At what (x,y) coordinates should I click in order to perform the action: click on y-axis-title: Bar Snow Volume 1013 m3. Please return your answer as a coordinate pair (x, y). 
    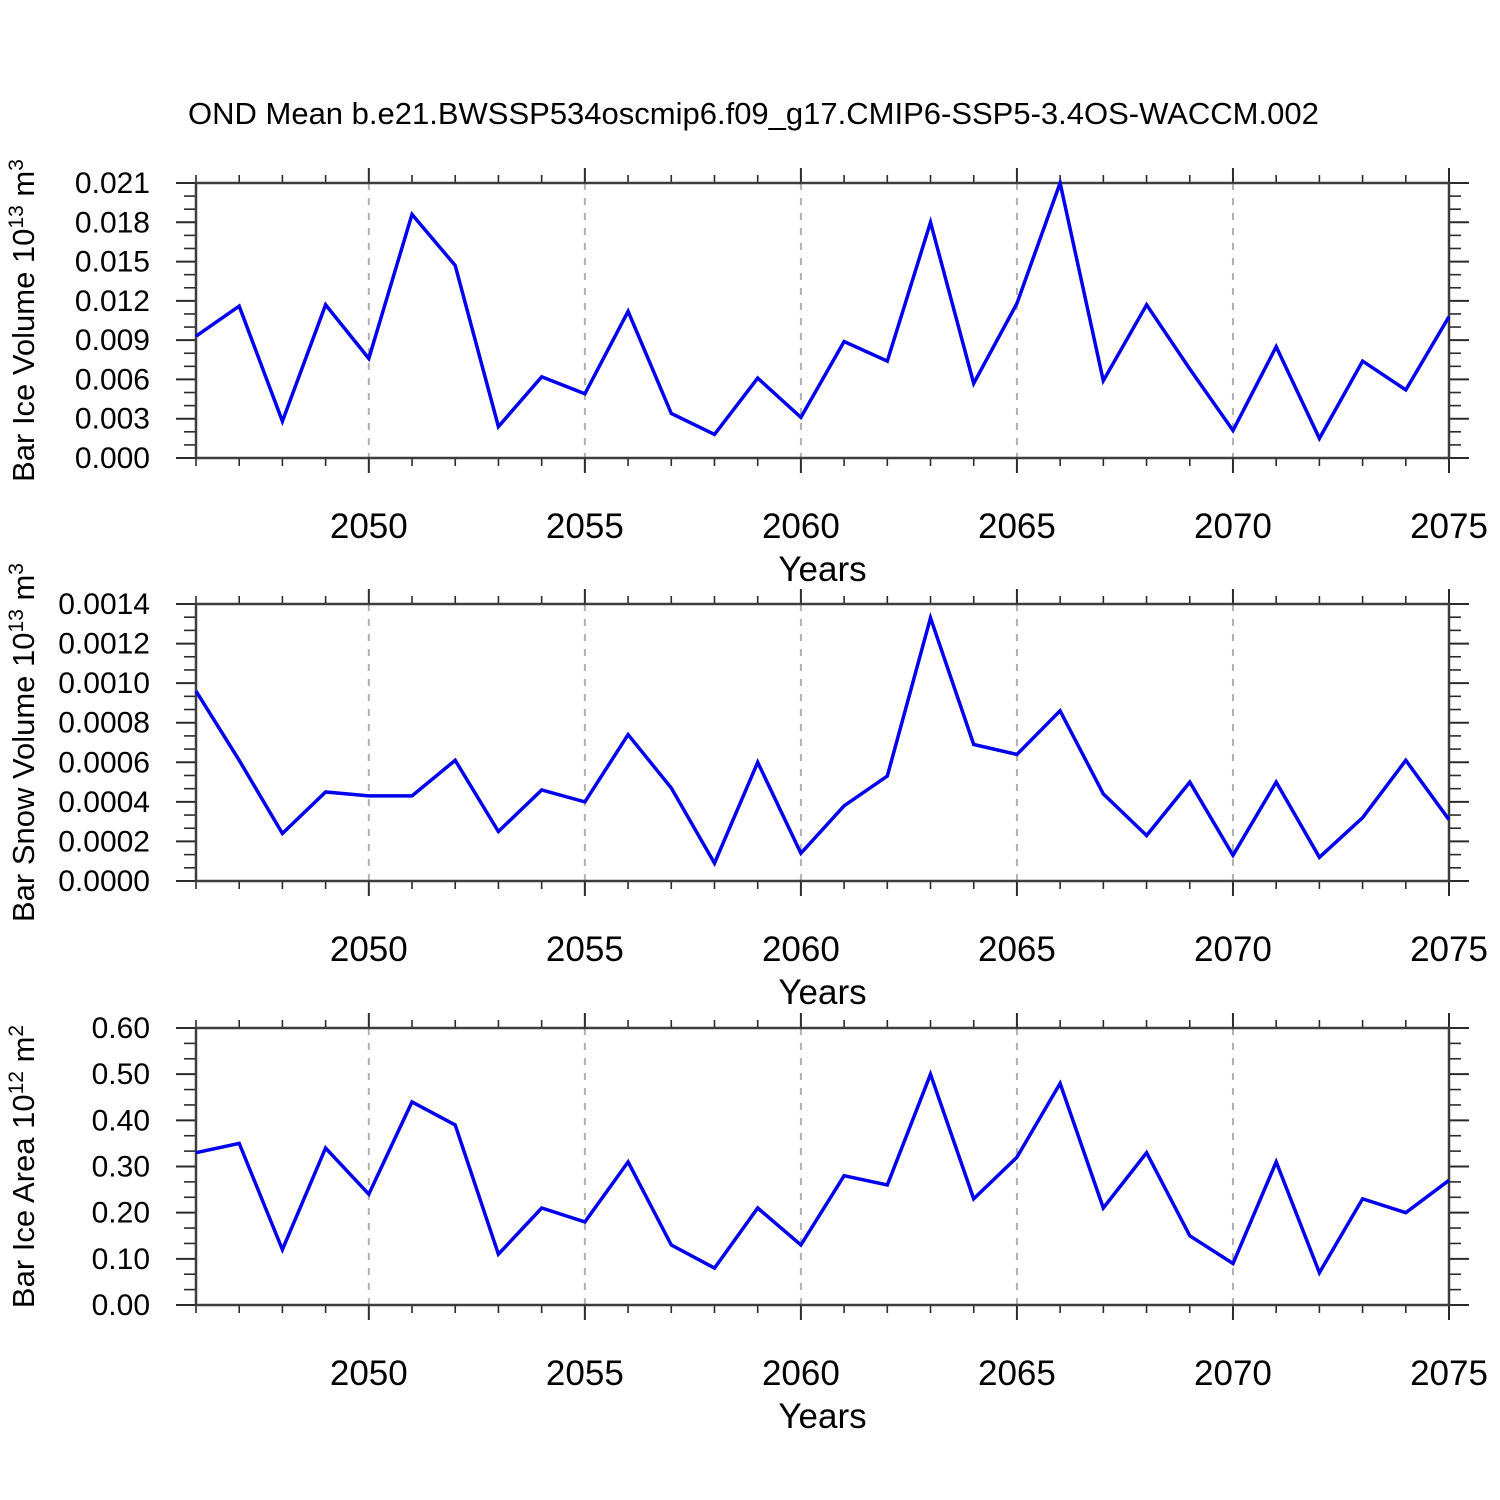
    Looking at the image, I should click on (23, 742).